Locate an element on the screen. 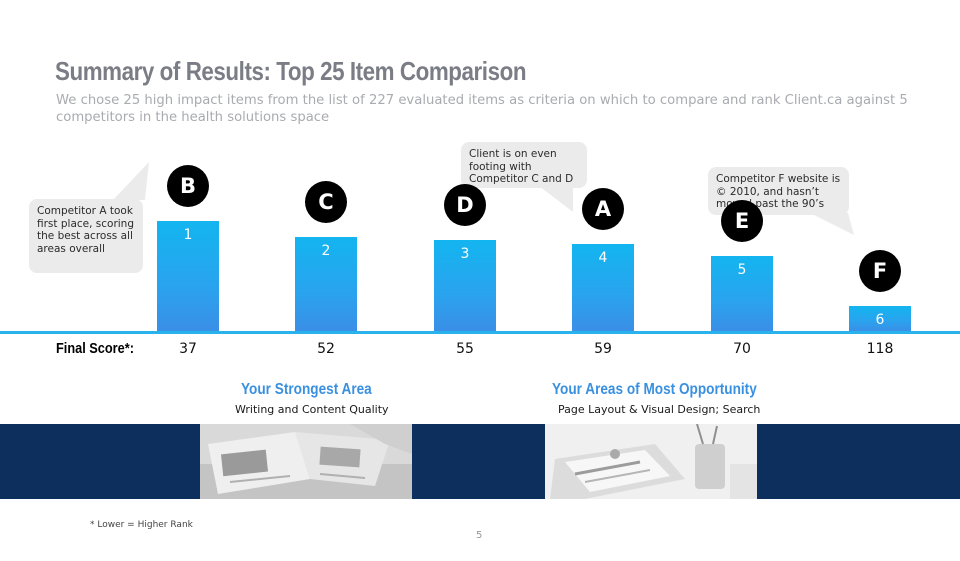 The height and width of the screenshot is (561, 960). competitor-marker: E is located at coordinates (742, 220).